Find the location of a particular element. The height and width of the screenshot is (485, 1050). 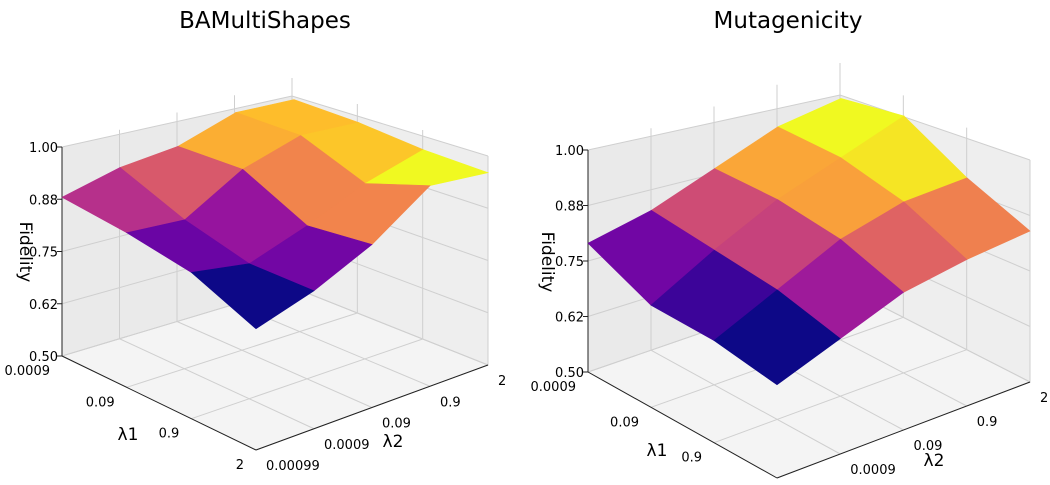

chart-title: BAMultiShapes is located at coordinates (265, 21).